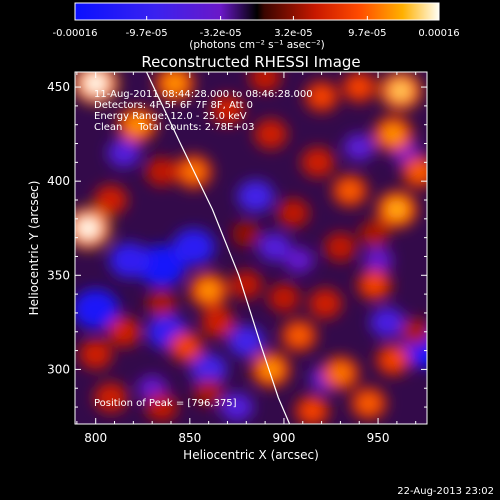 This screenshot has width=500, height=500. I want to click on colorbar-tick-label: 0.00016, so click(438, 33).